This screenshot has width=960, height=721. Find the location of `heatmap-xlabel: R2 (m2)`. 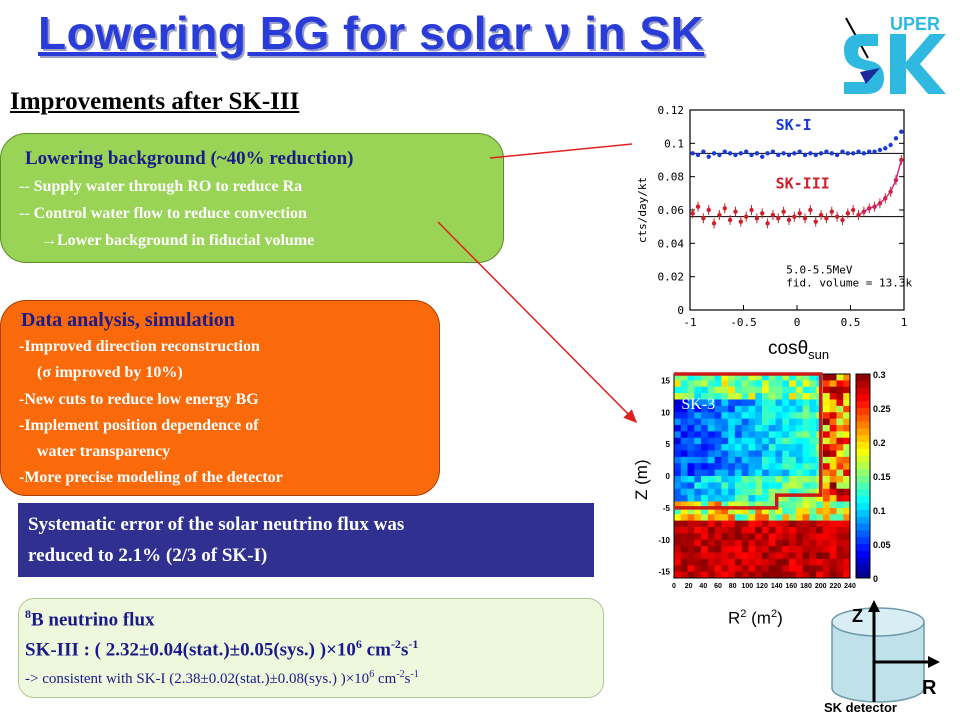

heatmap-xlabel: R2 (m2) is located at coordinates (755, 618).